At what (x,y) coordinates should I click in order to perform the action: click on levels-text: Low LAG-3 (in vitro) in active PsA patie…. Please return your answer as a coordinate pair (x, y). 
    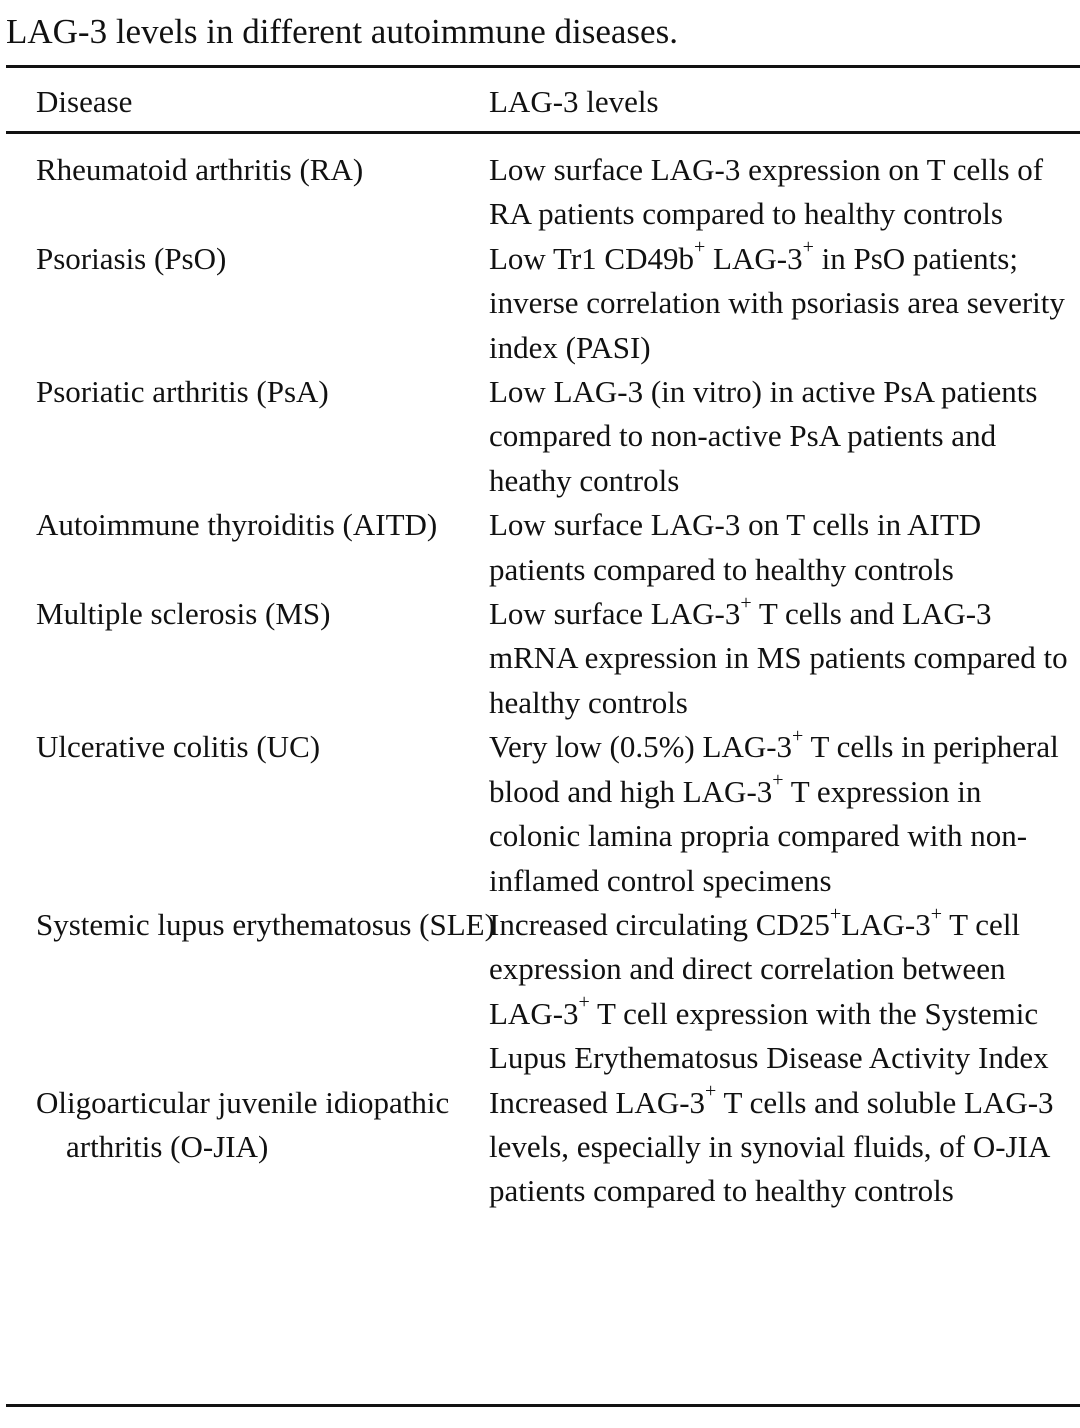
    Looking at the image, I should click on (763, 436).